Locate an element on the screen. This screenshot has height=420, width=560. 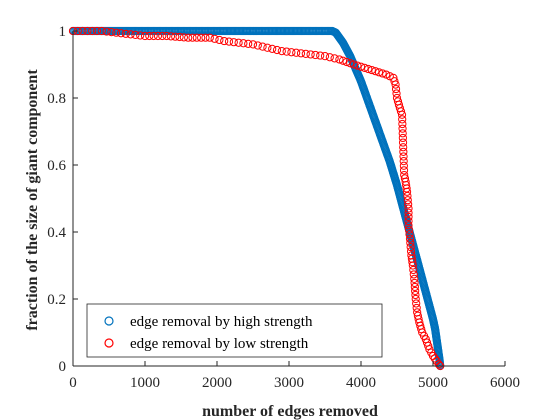
x-tick-label: 3000 is located at coordinates (289, 383).